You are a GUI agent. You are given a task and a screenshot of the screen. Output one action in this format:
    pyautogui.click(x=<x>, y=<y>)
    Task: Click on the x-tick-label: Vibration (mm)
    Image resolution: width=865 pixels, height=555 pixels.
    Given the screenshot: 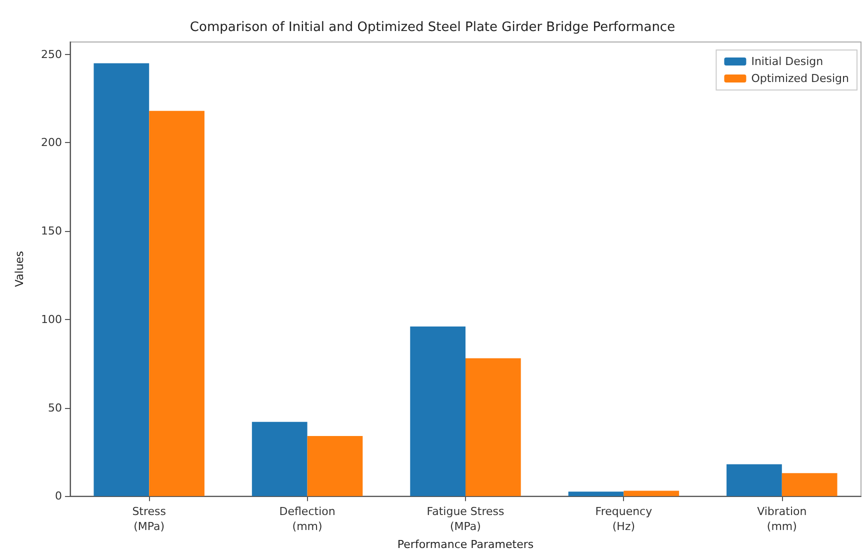 What is the action you would take?
    pyautogui.click(x=782, y=519)
    